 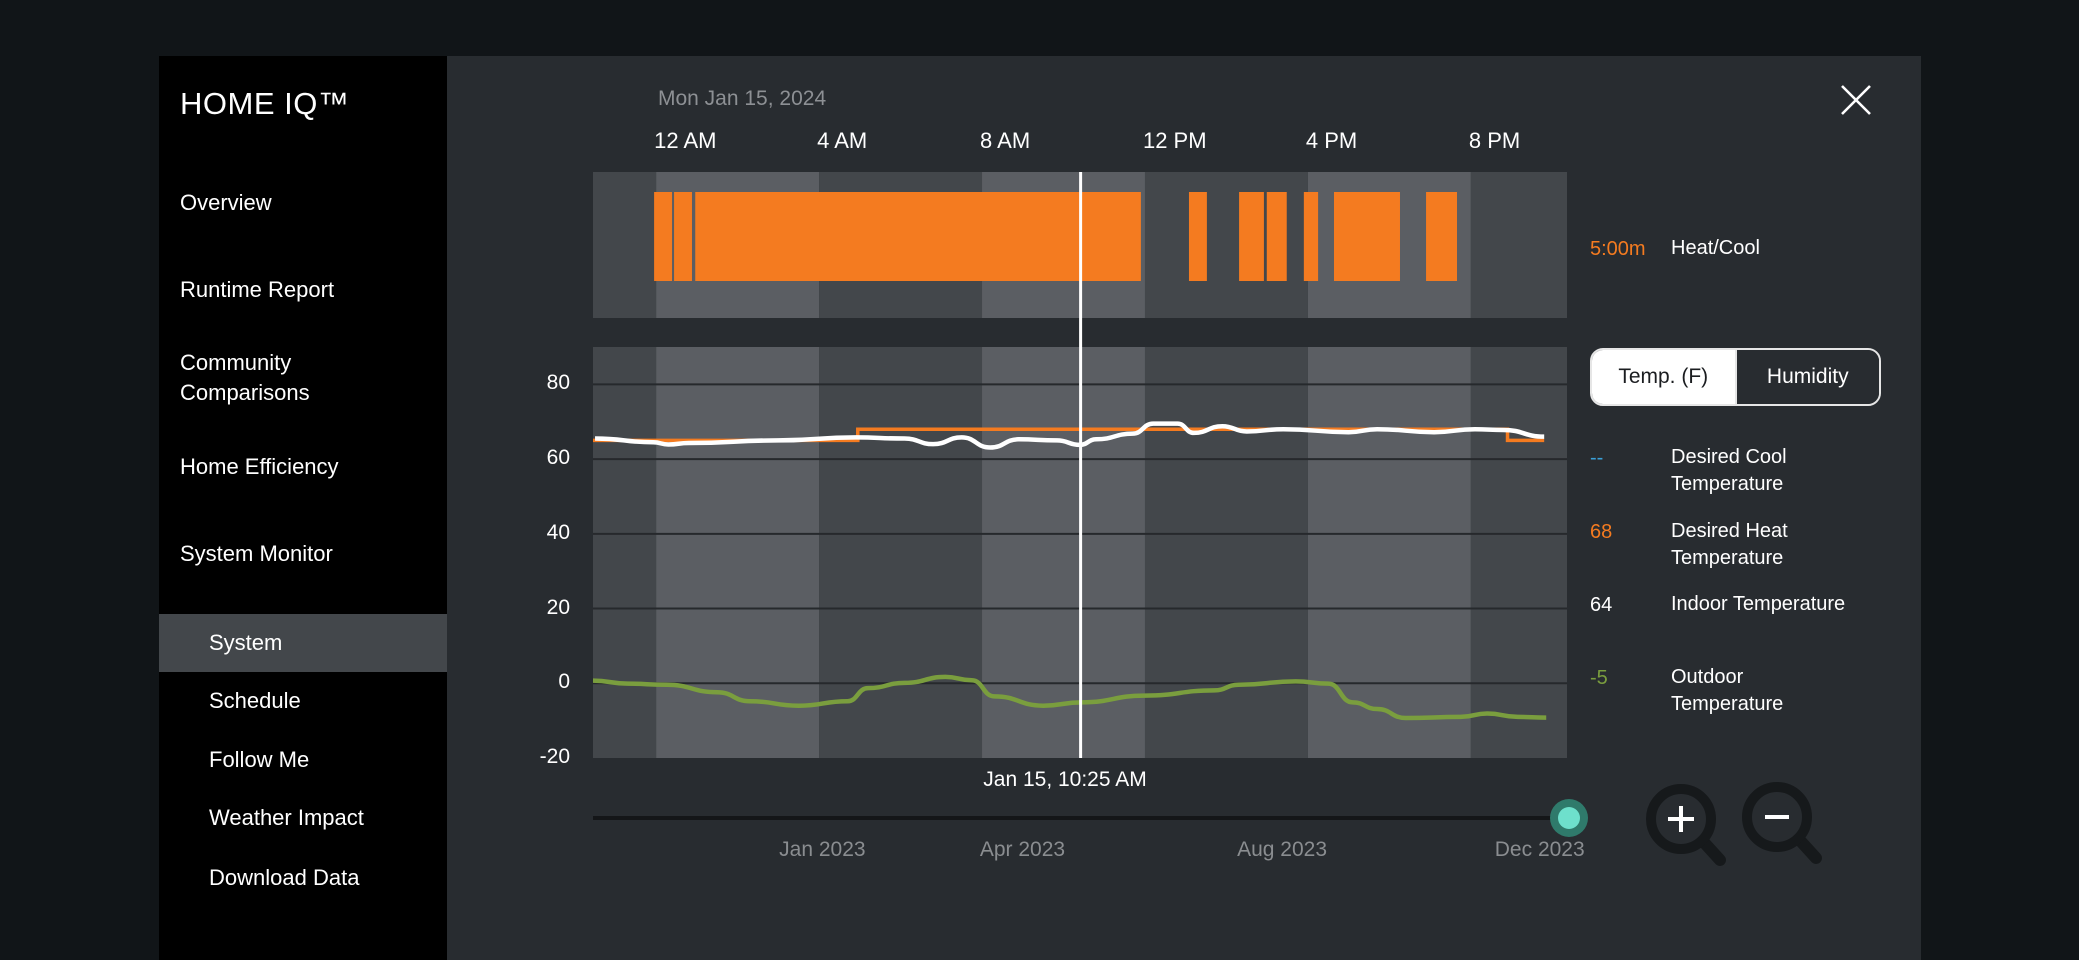 What do you see at coordinates (284, 877) in the screenshot?
I see `sidebar-subitem-download-data: Download Data` at bounding box center [284, 877].